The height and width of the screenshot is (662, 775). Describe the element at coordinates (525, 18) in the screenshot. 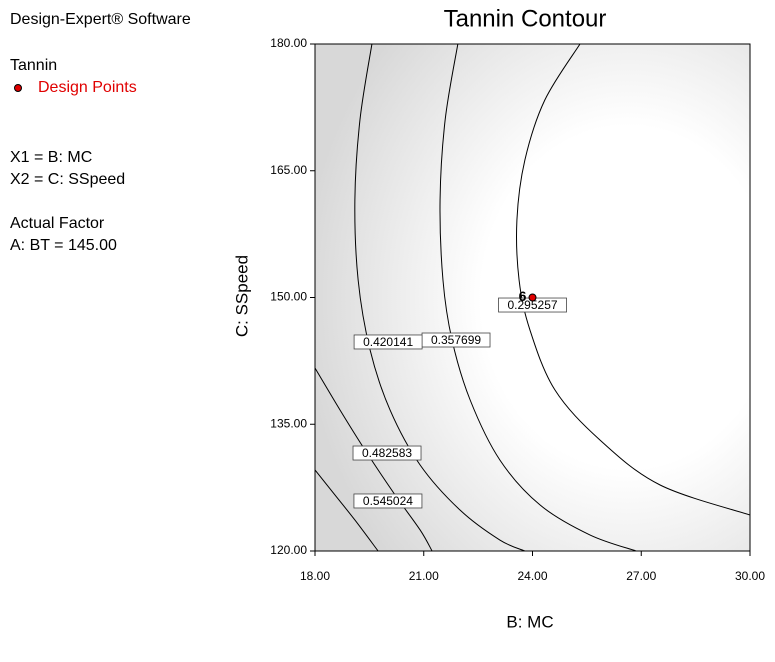

I see `chart-title: Tannin Contour` at that location.